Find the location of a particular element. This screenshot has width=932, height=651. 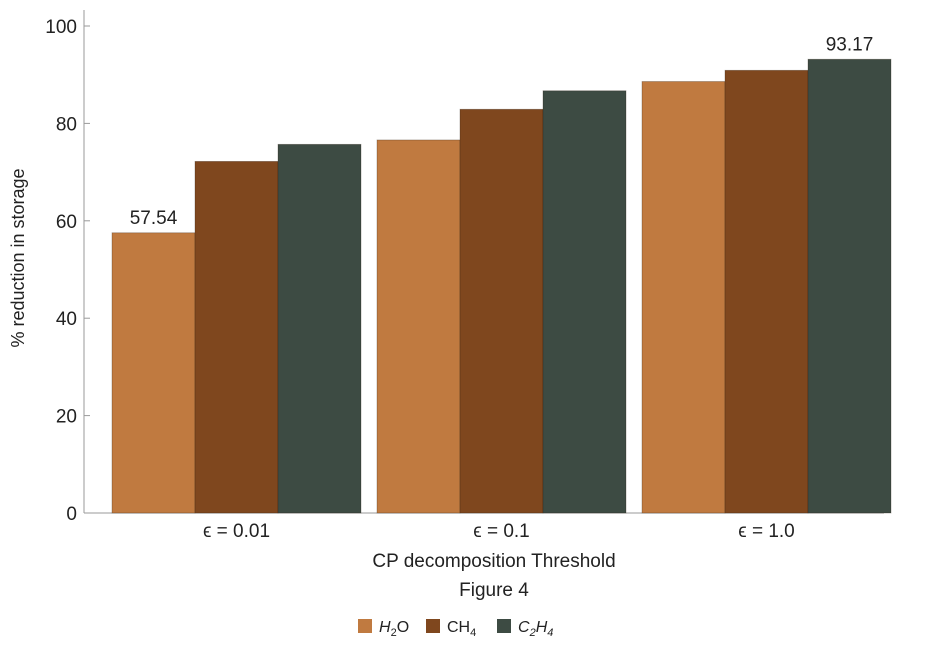

y-tick-label: 0 is located at coordinates (71, 514).